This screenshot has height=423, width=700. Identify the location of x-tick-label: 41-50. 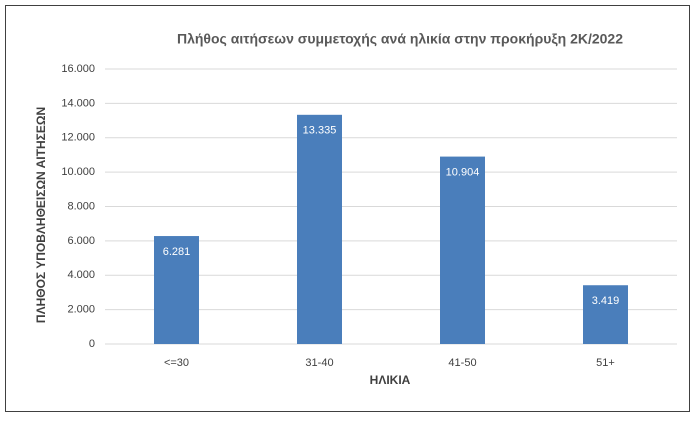
(462, 363).